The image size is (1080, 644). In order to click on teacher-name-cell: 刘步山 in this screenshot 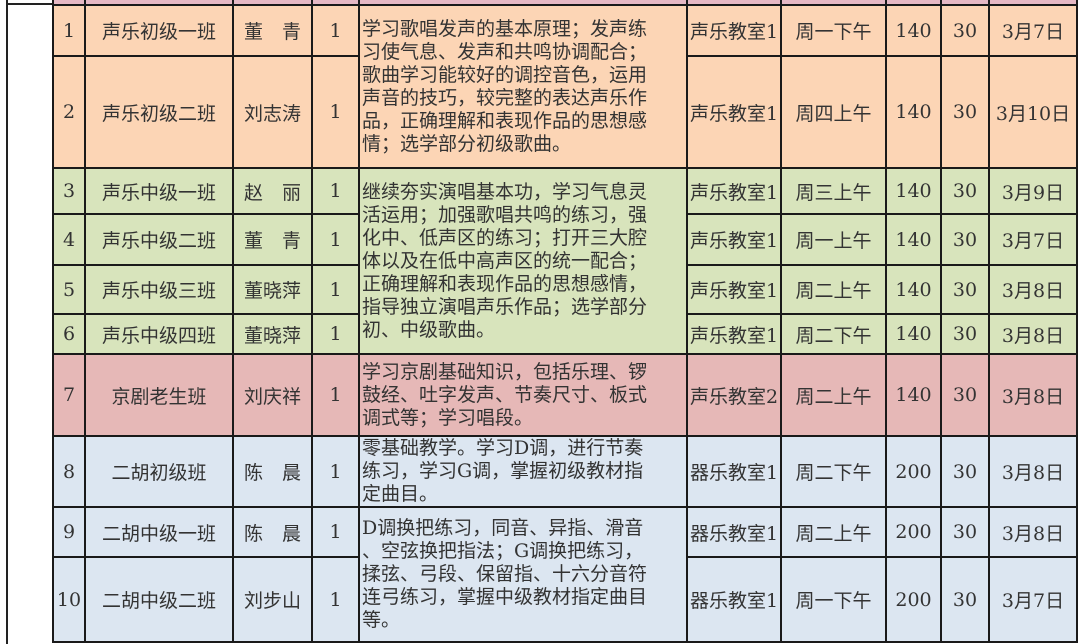, I will do `click(272, 599)`.